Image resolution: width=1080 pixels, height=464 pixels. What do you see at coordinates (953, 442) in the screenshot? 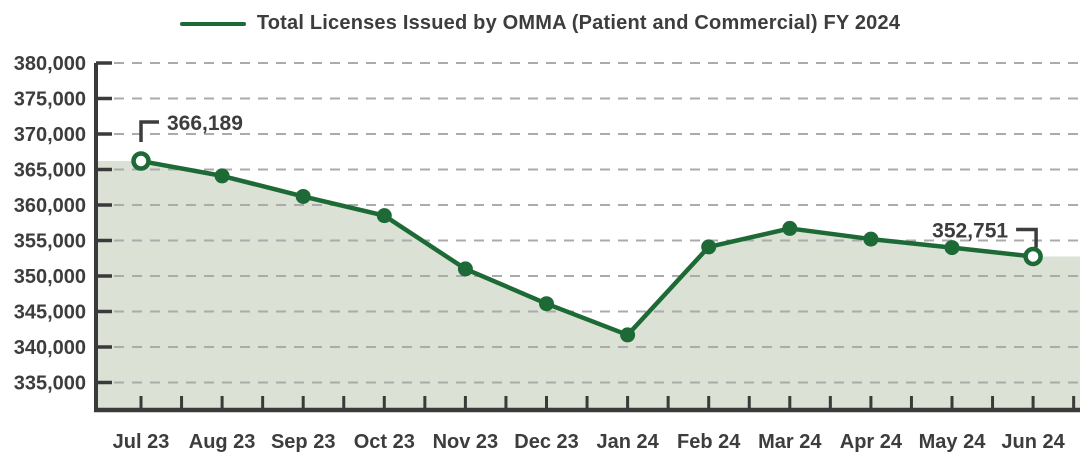
I see `x-axis-label: May 24` at bounding box center [953, 442].